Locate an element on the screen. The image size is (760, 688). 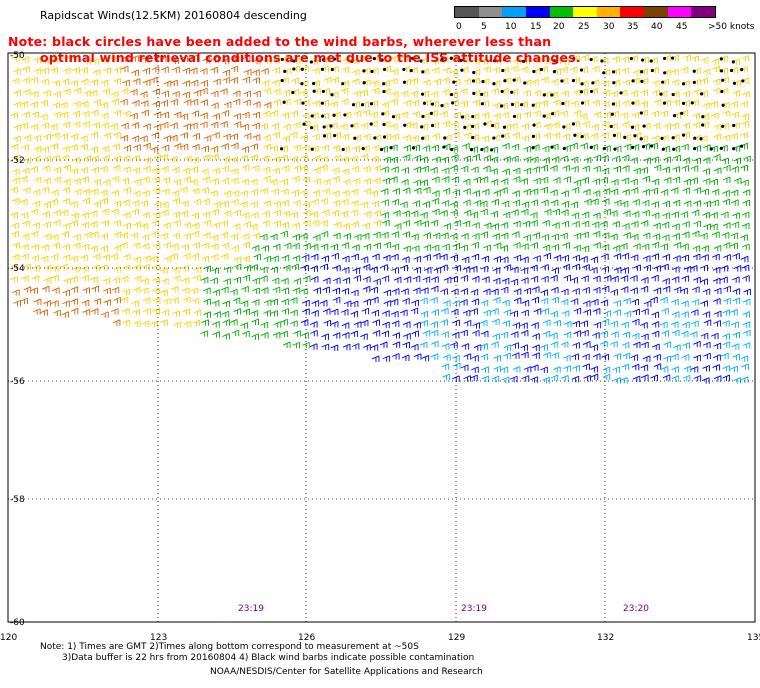
lat-label: -58 is located at coordinates (17, 500).